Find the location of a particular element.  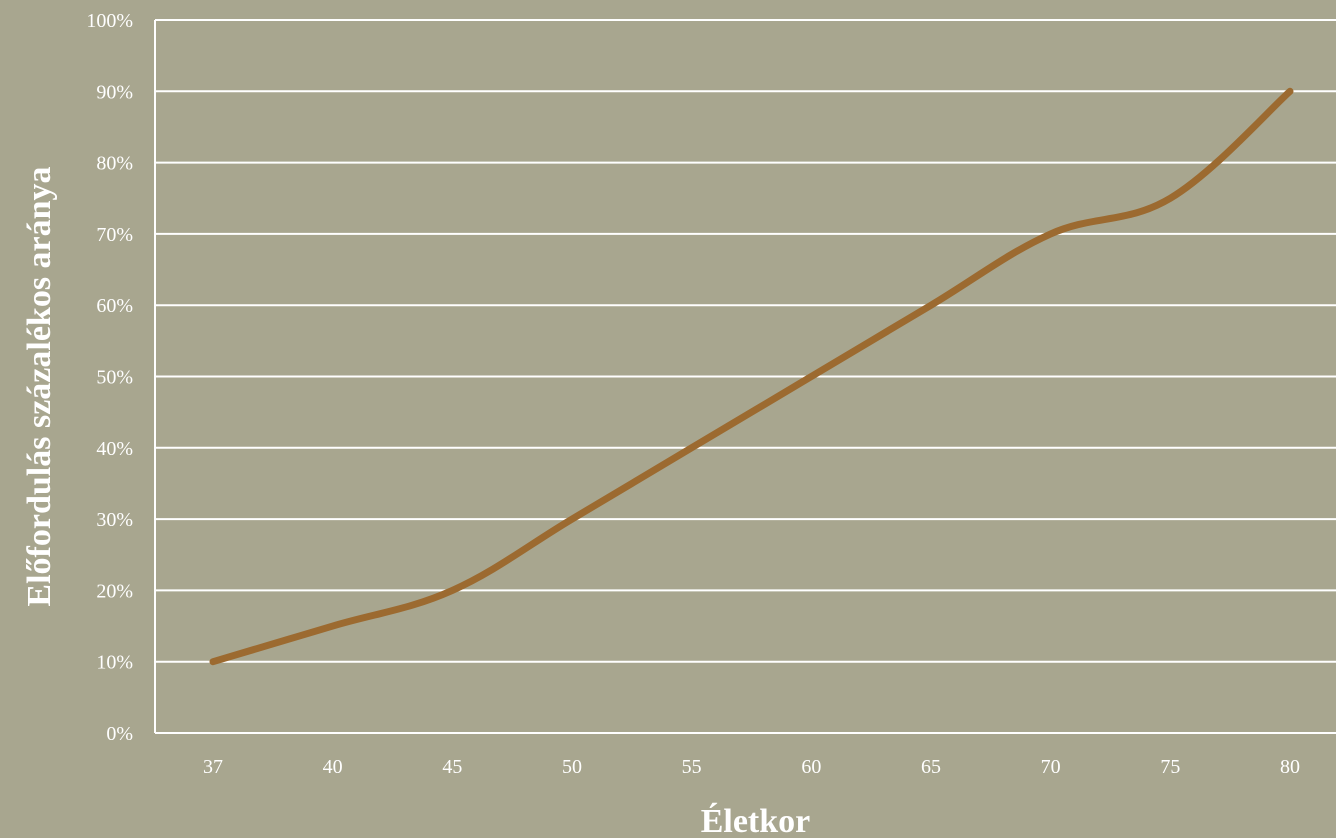

x-tick-label: 50 is located at coordinates (572, 767).